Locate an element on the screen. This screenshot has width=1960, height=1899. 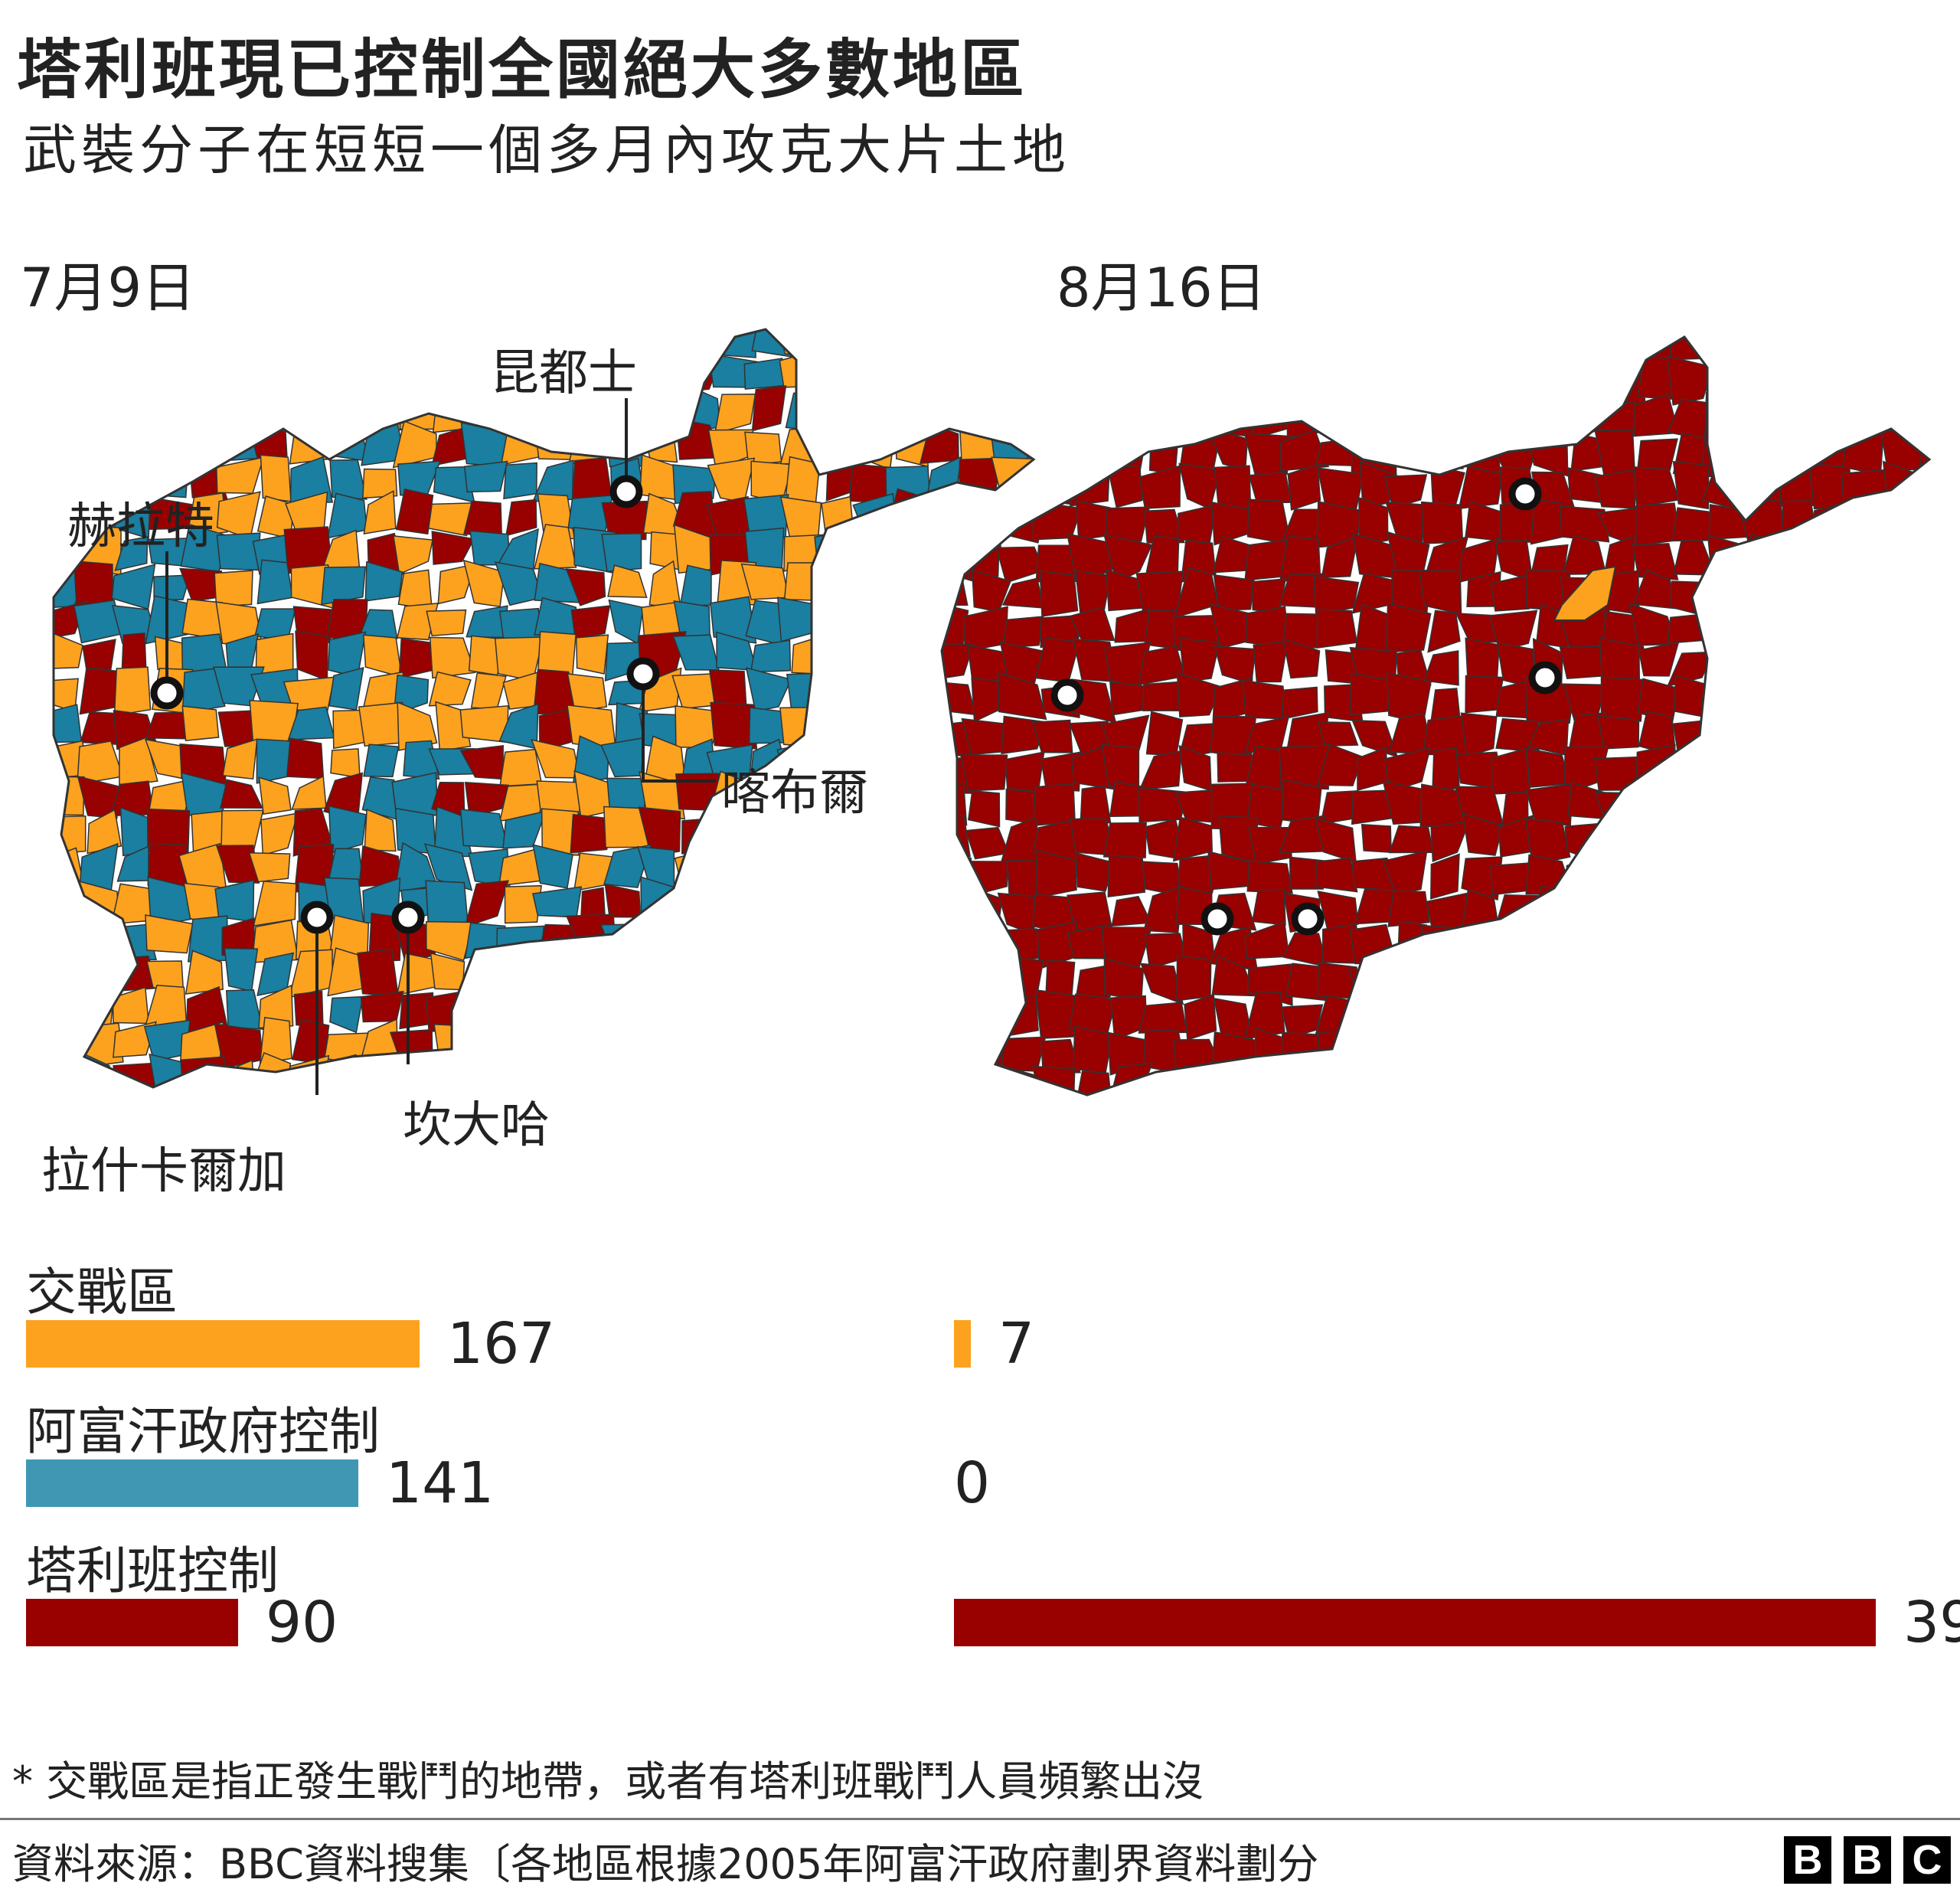
left-city-dots is located at coordinates (405, 704).